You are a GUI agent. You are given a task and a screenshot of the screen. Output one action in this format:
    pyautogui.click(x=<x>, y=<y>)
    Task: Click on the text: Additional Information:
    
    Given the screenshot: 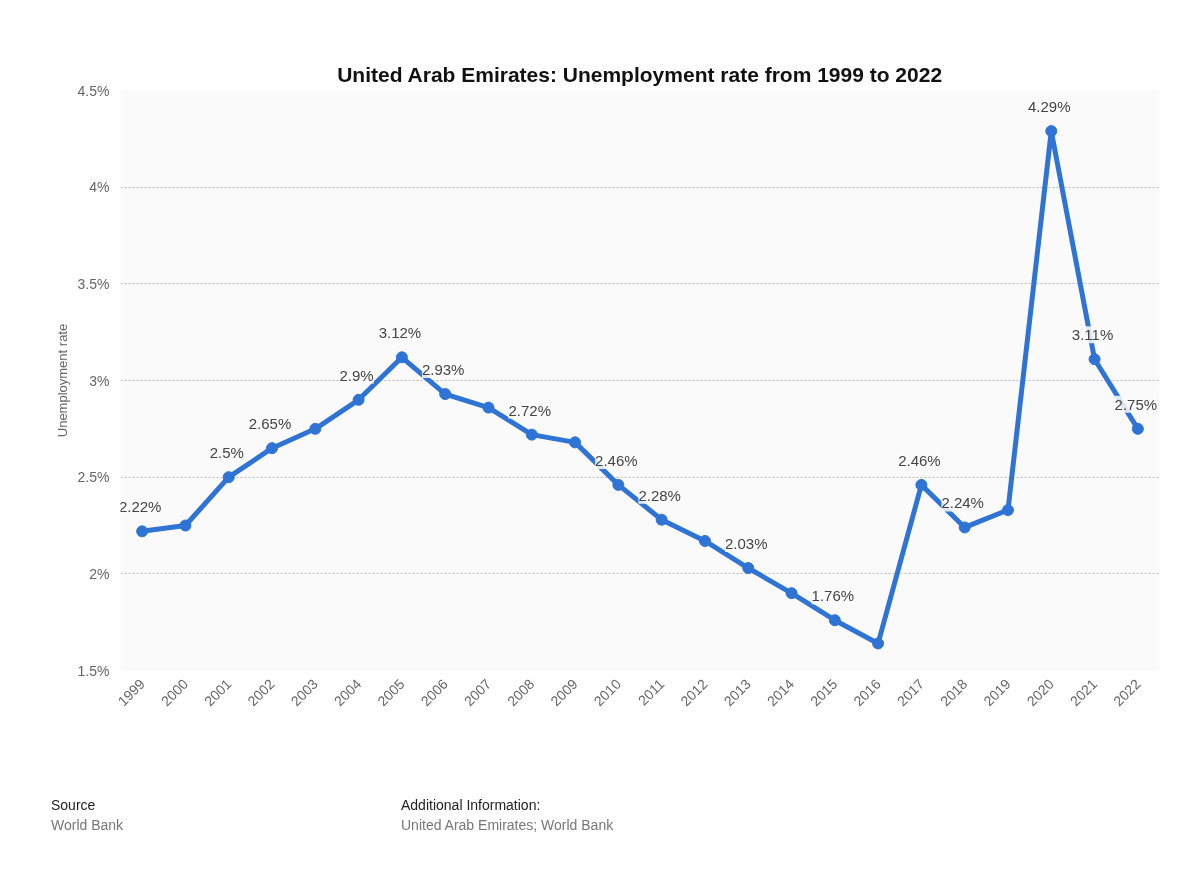 What is the action you would take?
    pyautogui.click(x=471, y=805)
    